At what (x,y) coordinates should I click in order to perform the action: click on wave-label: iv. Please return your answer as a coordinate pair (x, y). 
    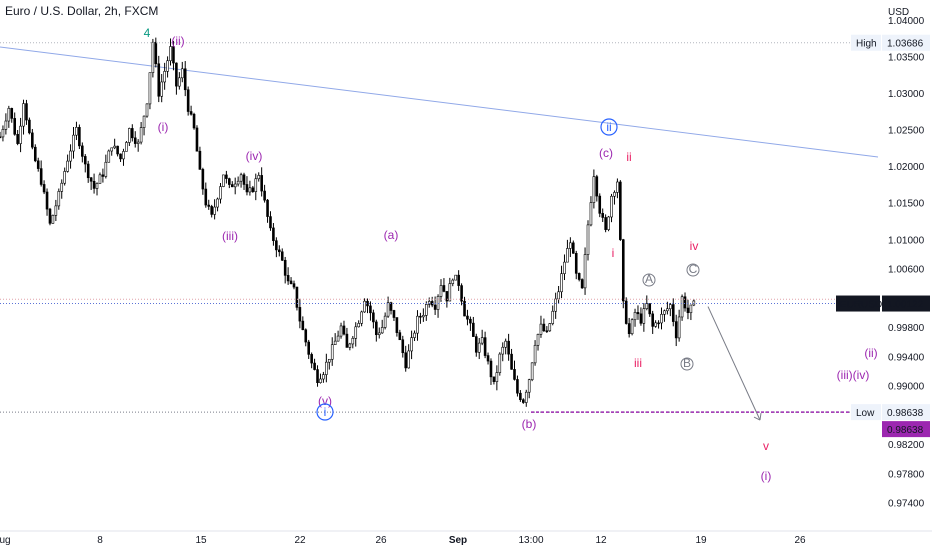
    Looking at the image, I should click on (694, 246).